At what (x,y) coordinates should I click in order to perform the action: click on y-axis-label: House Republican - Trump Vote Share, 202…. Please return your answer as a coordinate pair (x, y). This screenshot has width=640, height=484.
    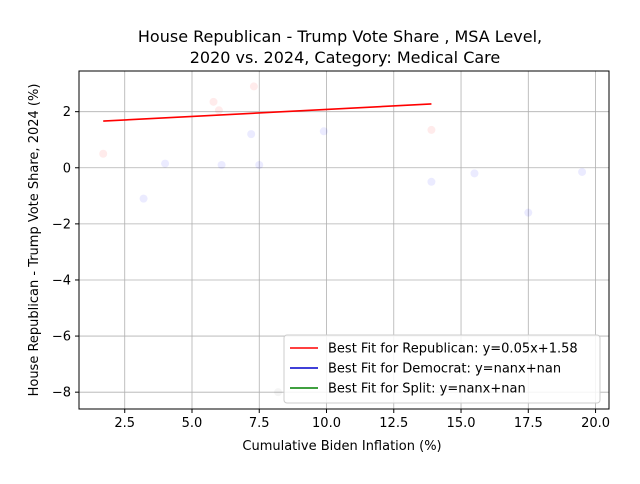
    Looking at the image, I should click on (34, 240).